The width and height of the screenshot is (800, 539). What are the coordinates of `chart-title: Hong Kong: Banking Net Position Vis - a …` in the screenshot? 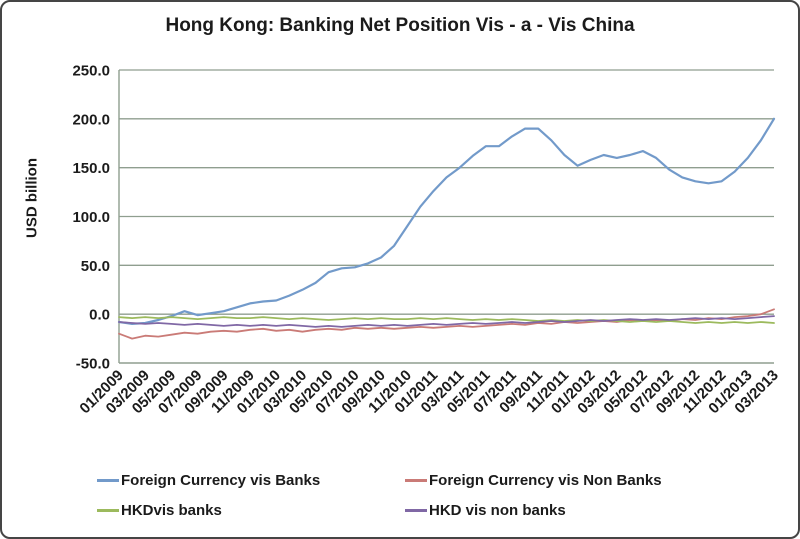 It's located at (400, 25).